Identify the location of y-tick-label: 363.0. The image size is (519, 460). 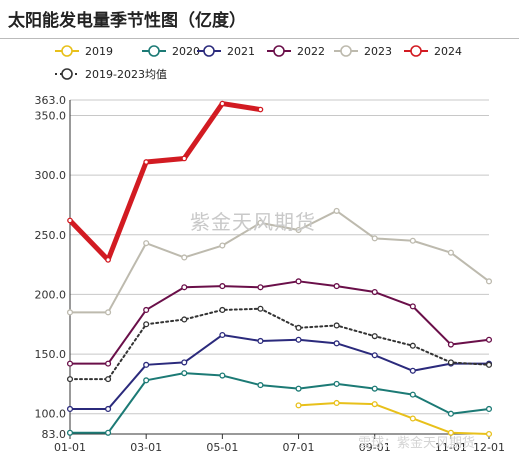
(51, 100).